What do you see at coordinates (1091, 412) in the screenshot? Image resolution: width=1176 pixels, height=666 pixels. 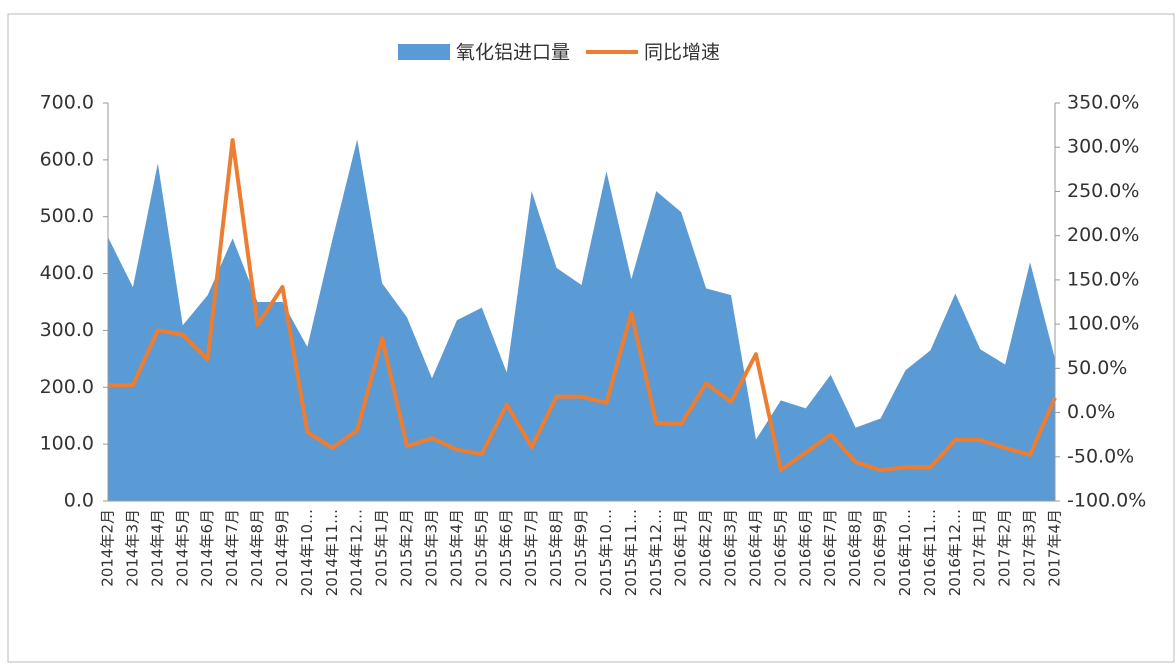 I see `y2-tick-label: 0.0%` at bounding box center [1091, 412].